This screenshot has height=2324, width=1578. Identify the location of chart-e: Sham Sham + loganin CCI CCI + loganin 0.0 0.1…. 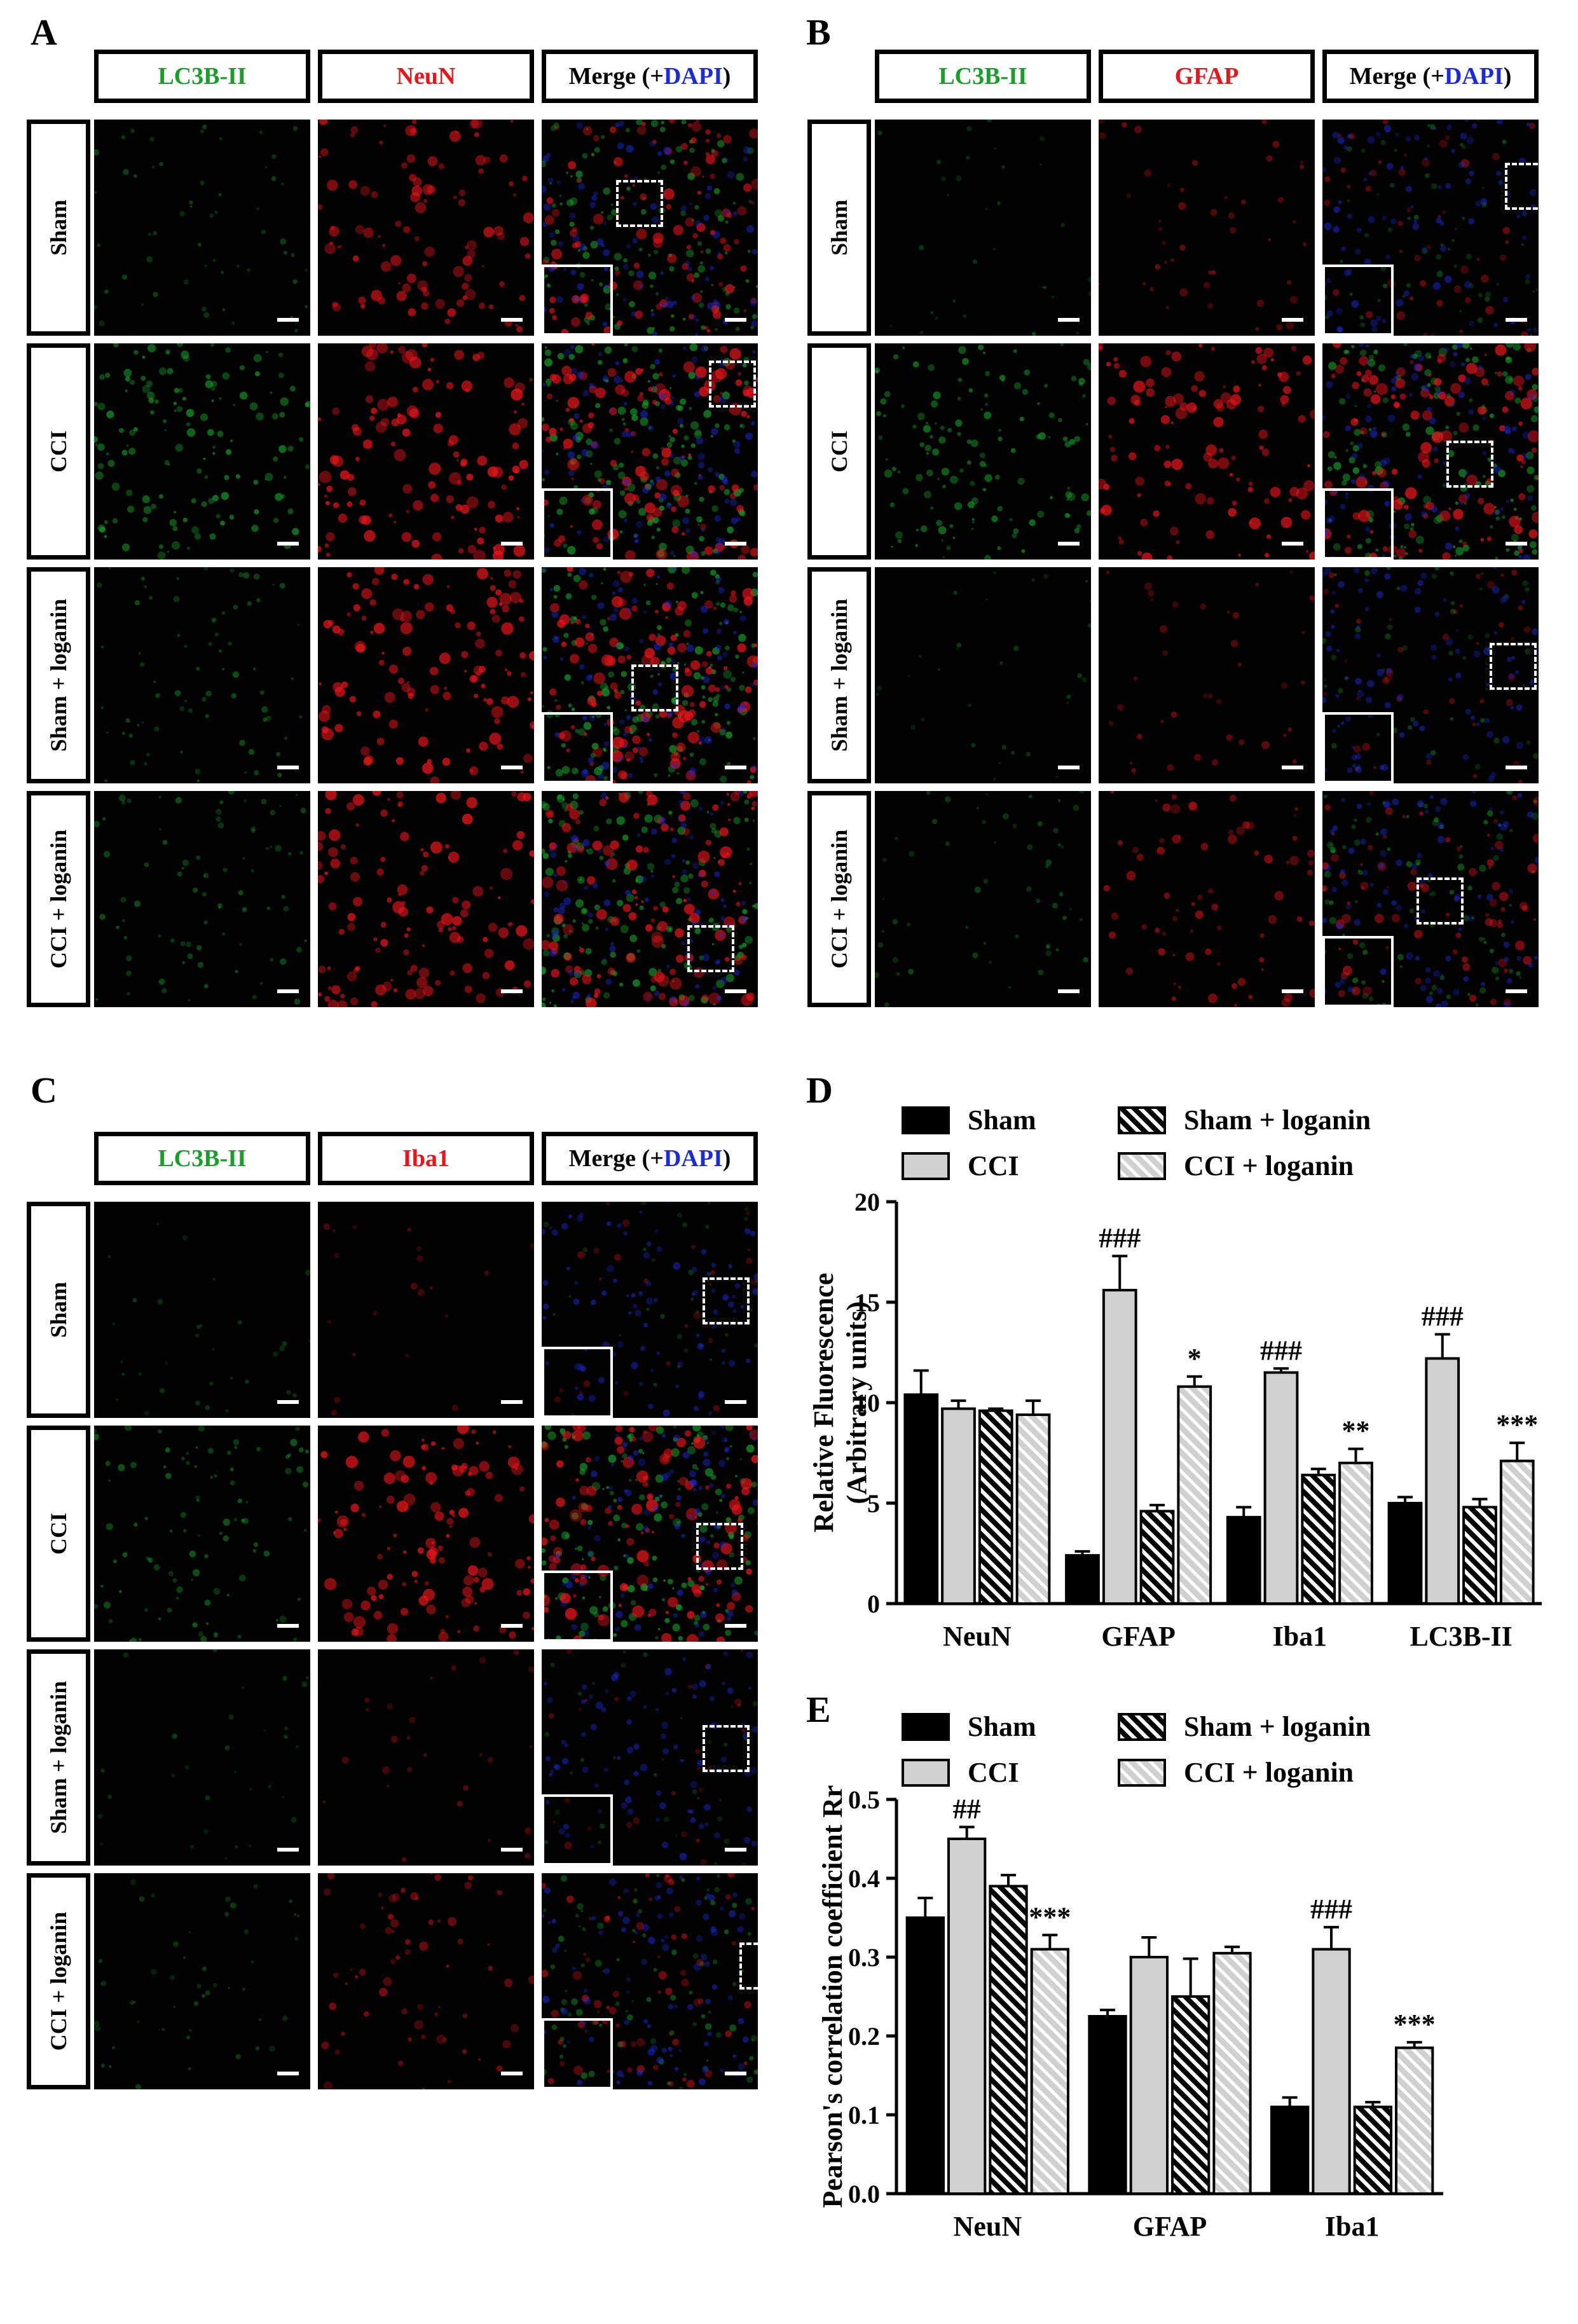
(1130, 1976).